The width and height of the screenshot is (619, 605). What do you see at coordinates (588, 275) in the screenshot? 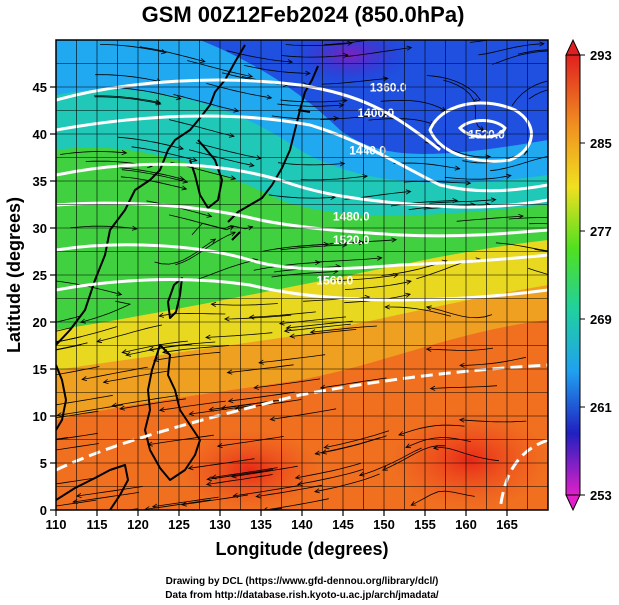
I see `colorbar: 253 261 269 277 285 293` at bounding box center [588, 275].